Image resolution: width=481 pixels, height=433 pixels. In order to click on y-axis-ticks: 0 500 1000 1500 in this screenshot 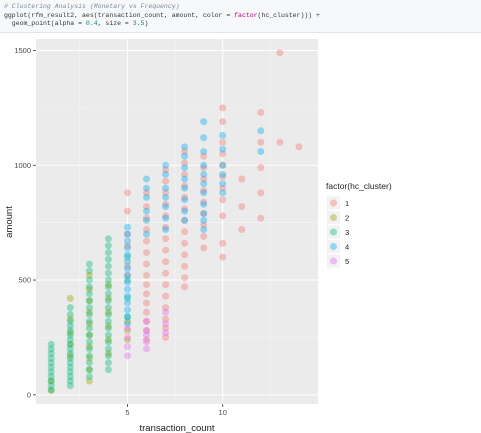, I will do `click(25, 222)`.